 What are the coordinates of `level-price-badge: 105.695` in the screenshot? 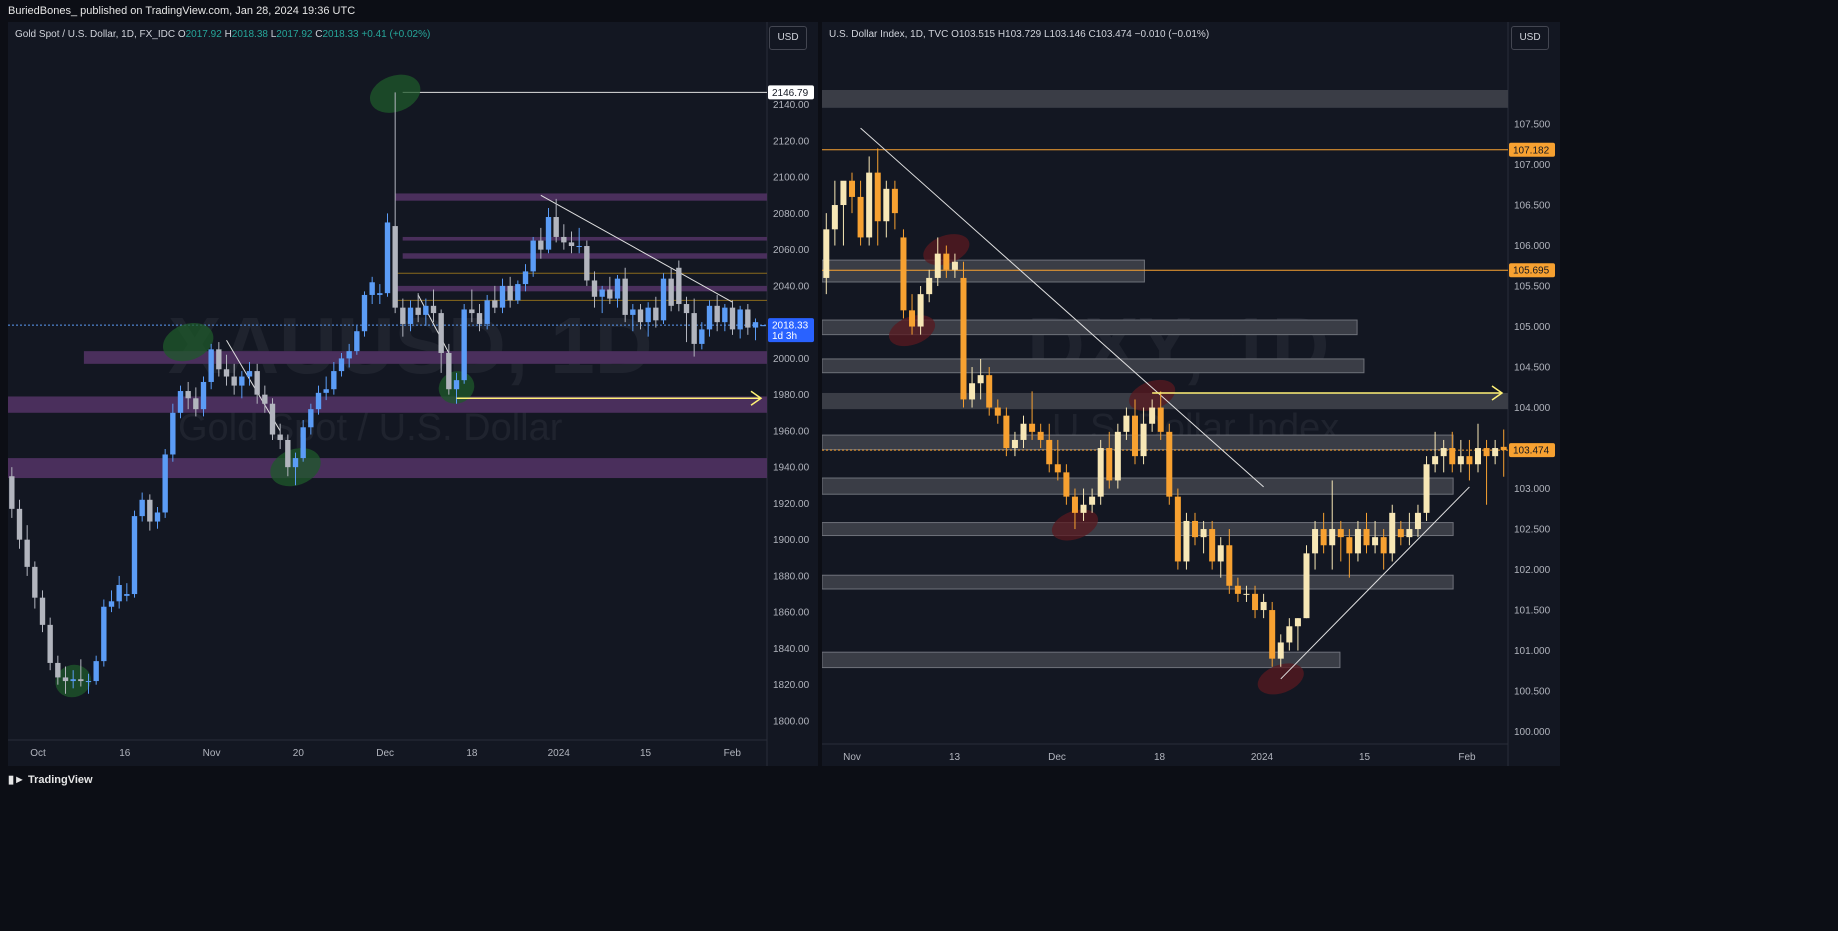 It's located at (1532, 270).